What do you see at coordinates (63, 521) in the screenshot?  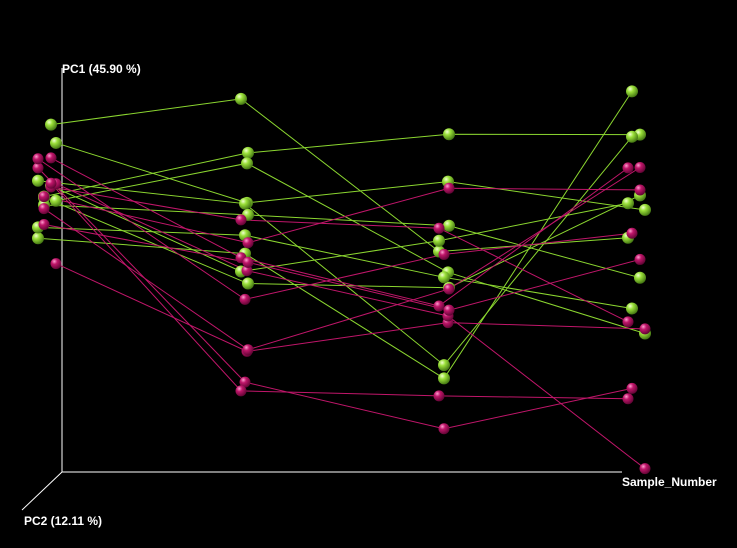 I see `z-axis-label: PC2 (12.11 %)` at bounding box center [63, 521].